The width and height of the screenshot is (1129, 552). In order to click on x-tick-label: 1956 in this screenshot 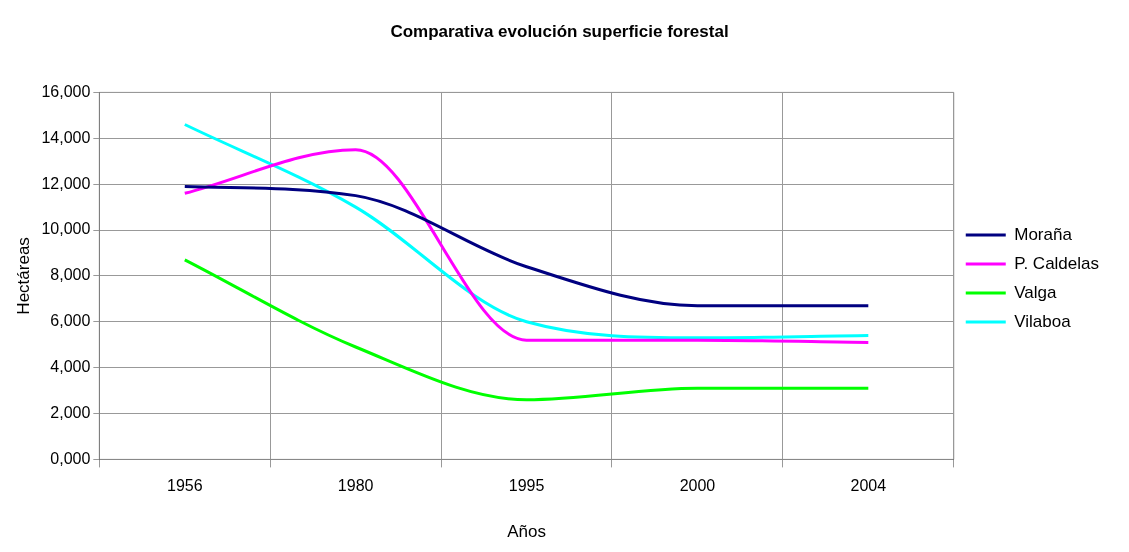, I will do `click(184, 486)`.